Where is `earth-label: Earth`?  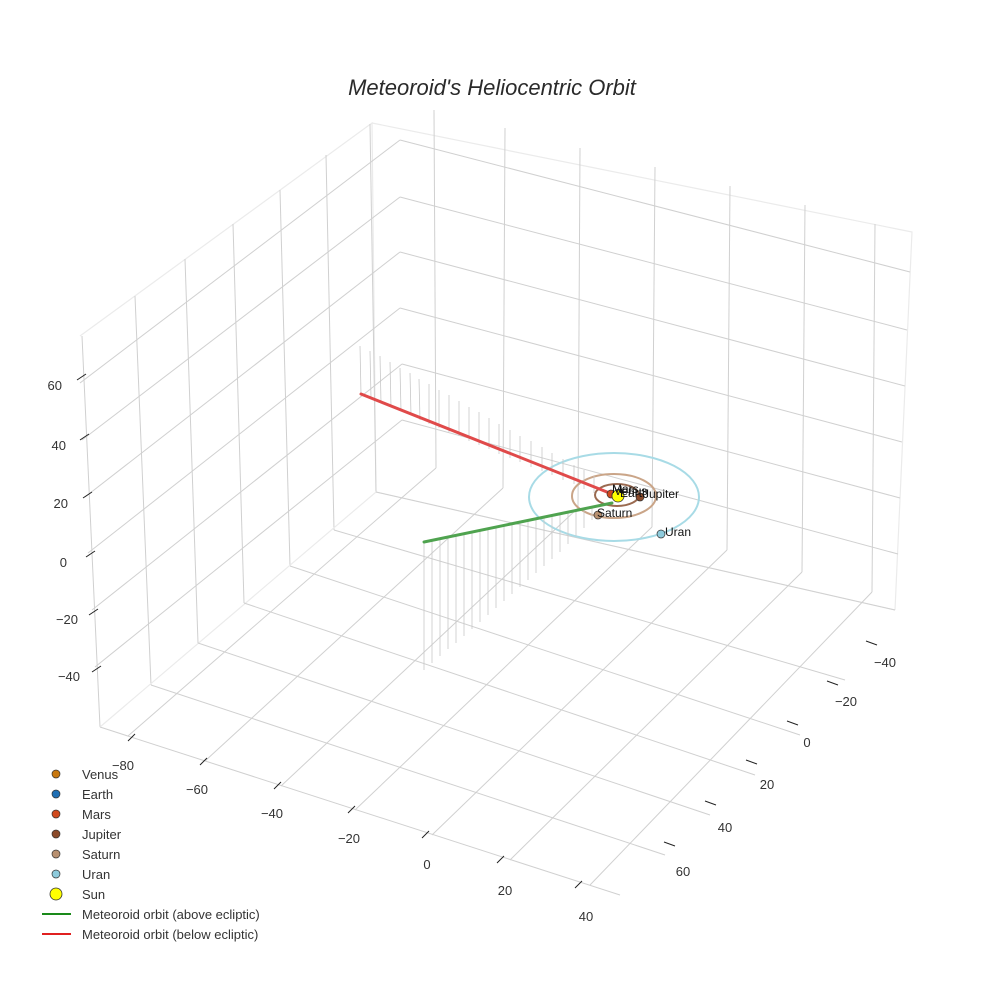 earth-label: Earth is located at coordinates (634, 493).